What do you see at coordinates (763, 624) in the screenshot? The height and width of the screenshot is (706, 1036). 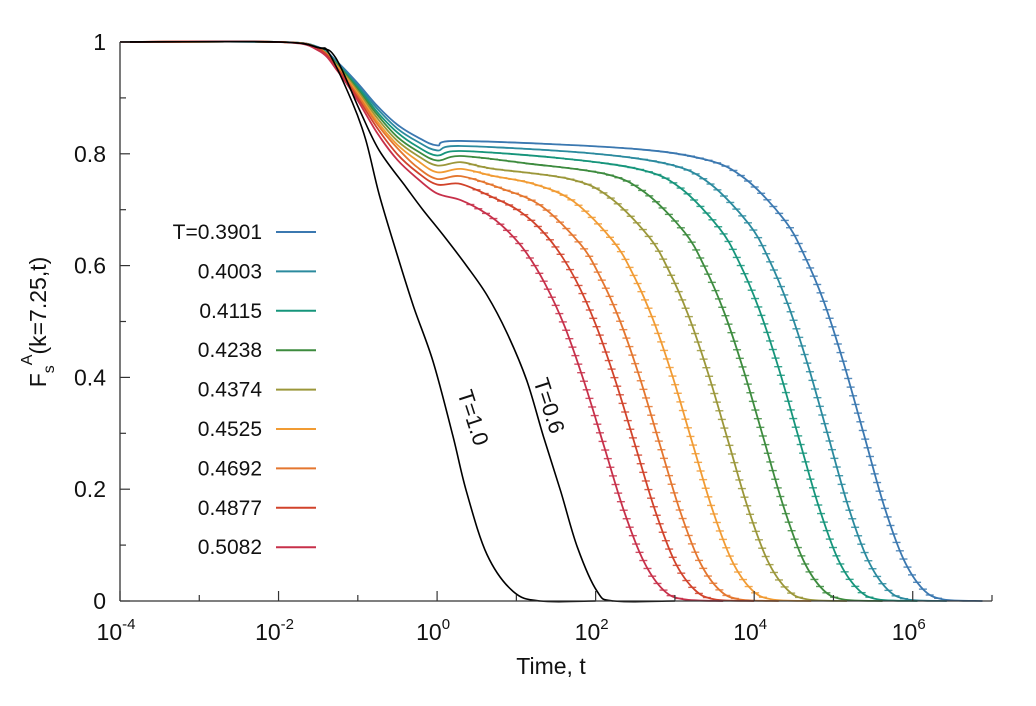 I see `x-tick-exponent: 4` at bounding box center [763, 624].